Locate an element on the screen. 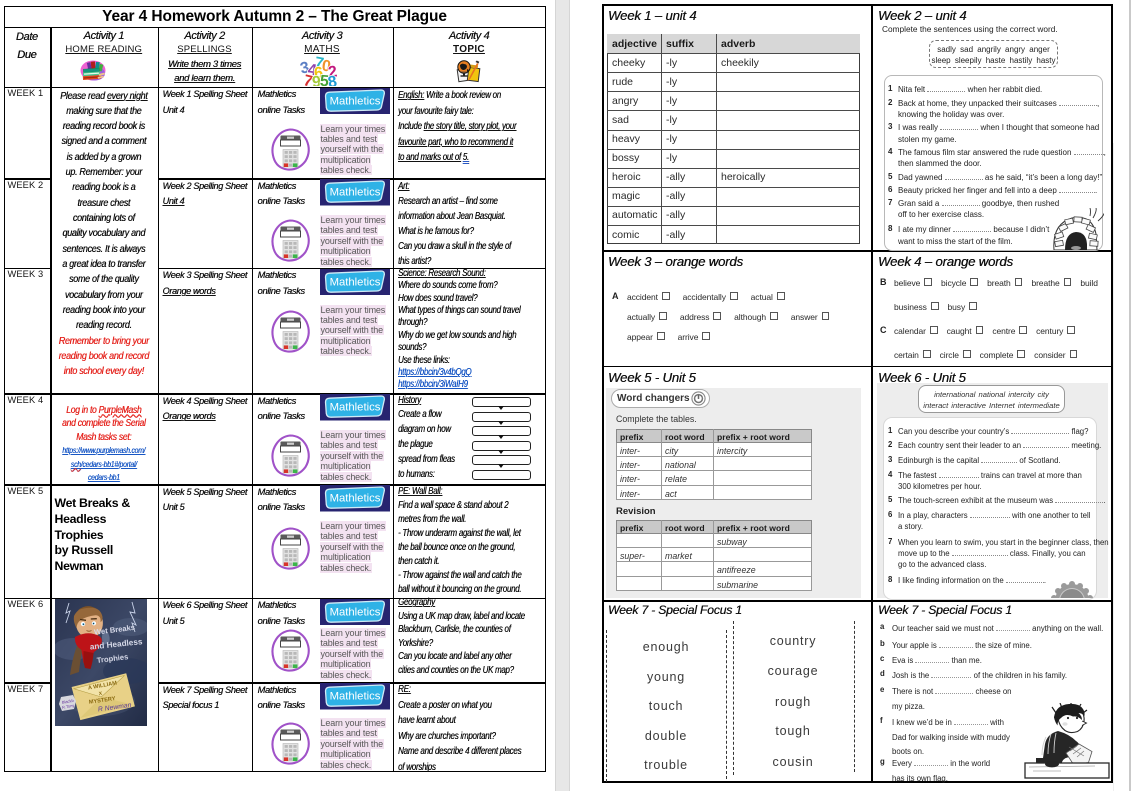  svg-text: 0 is located at coordinates (326, 67).